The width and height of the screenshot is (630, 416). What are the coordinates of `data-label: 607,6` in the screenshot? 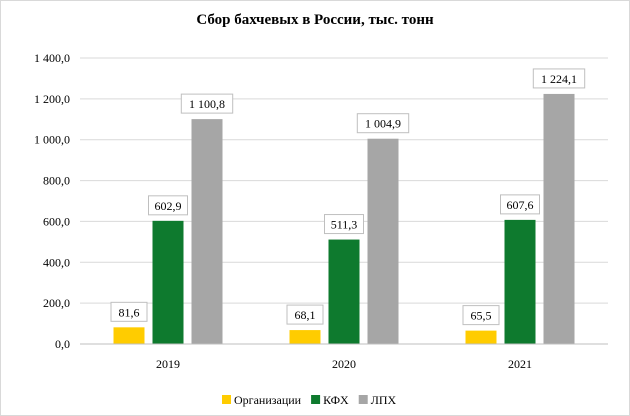 It's located at (520, 205).